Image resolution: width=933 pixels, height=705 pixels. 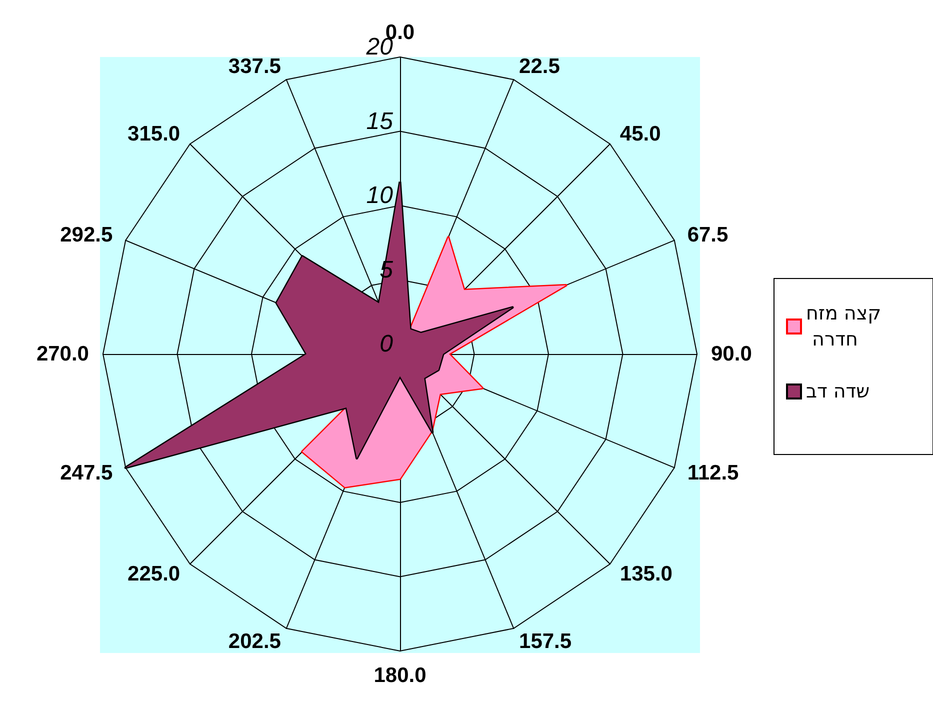 What do you see at coordinates (708, 234) in the screenshot?
I see `spoke-label: 67.5` at bounding box center [708, 234].